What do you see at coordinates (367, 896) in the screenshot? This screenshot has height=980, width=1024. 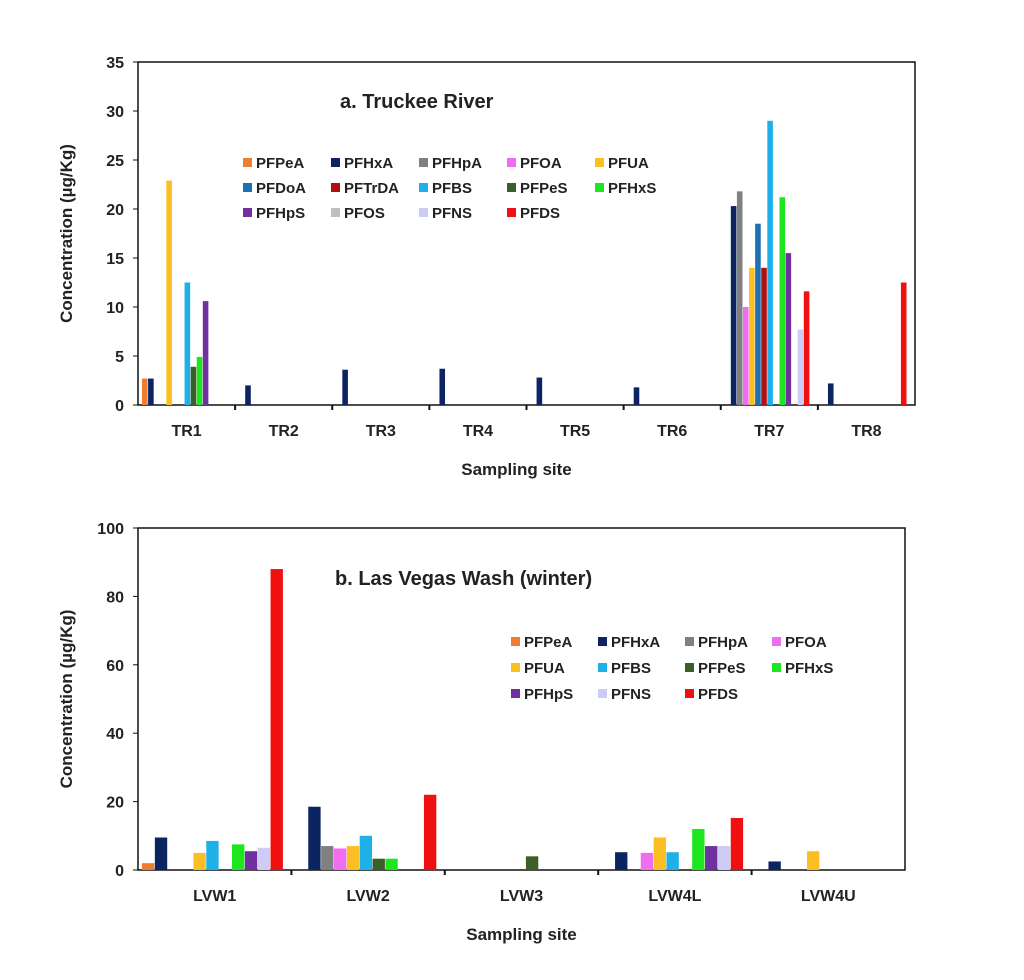 I see `x-tick-label: LVW2` at bounding box center [367, 896].